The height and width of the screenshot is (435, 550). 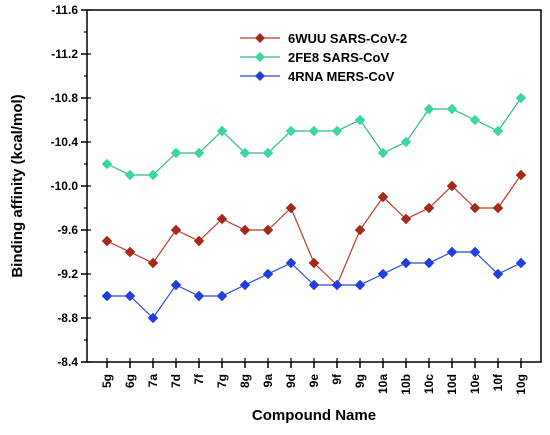 I want to click on y-tick-label: -10.0, so click(x=65, y=186).